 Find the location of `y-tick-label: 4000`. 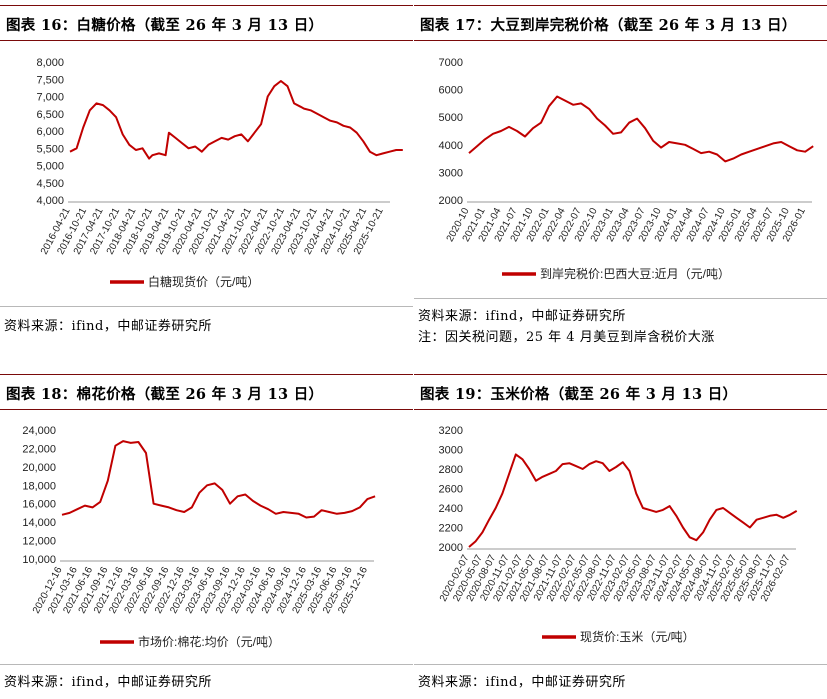

y-tick-label: 4000 is located at coordinates (451, 146).